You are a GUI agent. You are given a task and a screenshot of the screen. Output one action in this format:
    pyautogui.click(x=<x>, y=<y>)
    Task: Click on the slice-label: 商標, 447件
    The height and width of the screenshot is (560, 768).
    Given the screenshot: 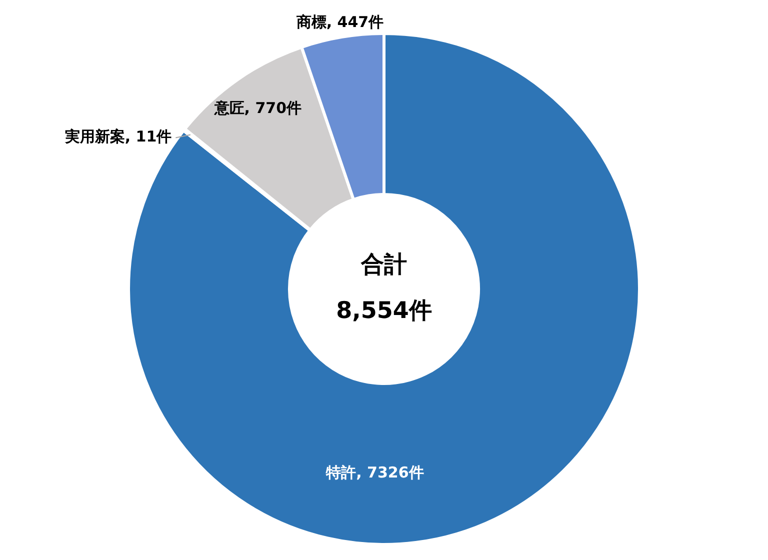 What is the action you would take?
    pyautogui.click(x=339, y=22)
    